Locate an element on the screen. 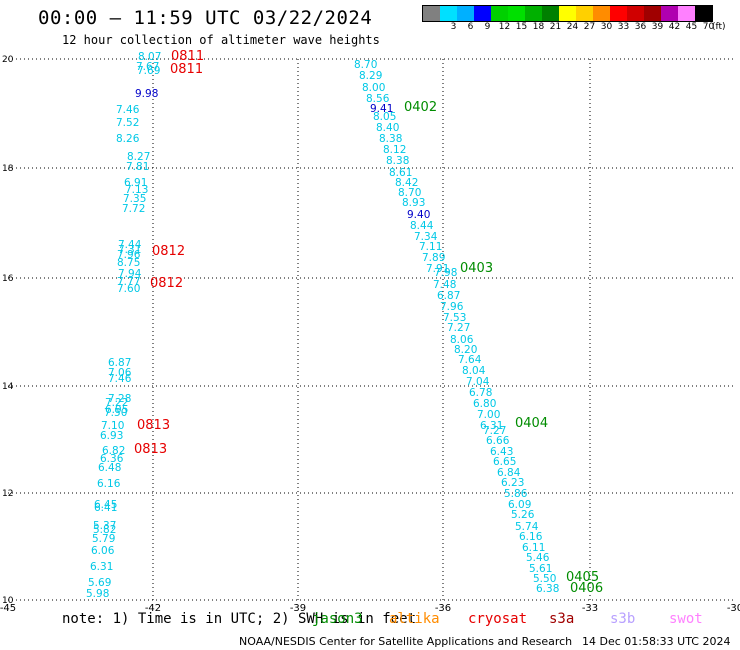 The height and width of the screenshot is (650, 740). swh-value-a: 8.75 is located at coordinates (128, 263).